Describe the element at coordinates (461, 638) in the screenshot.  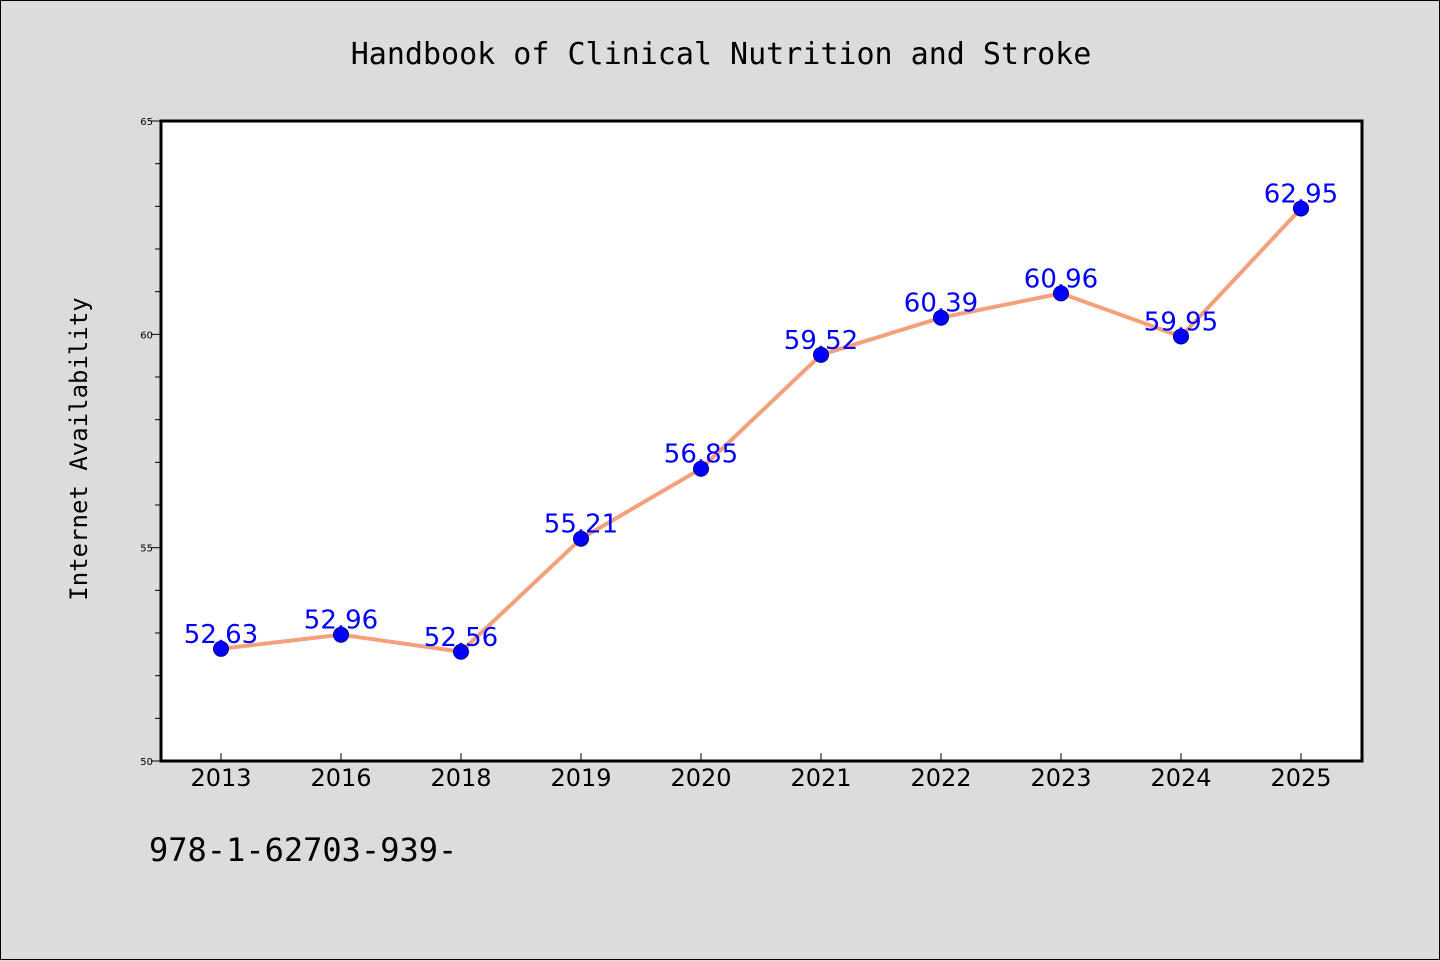
I see `data-label: 52.56` at that location.